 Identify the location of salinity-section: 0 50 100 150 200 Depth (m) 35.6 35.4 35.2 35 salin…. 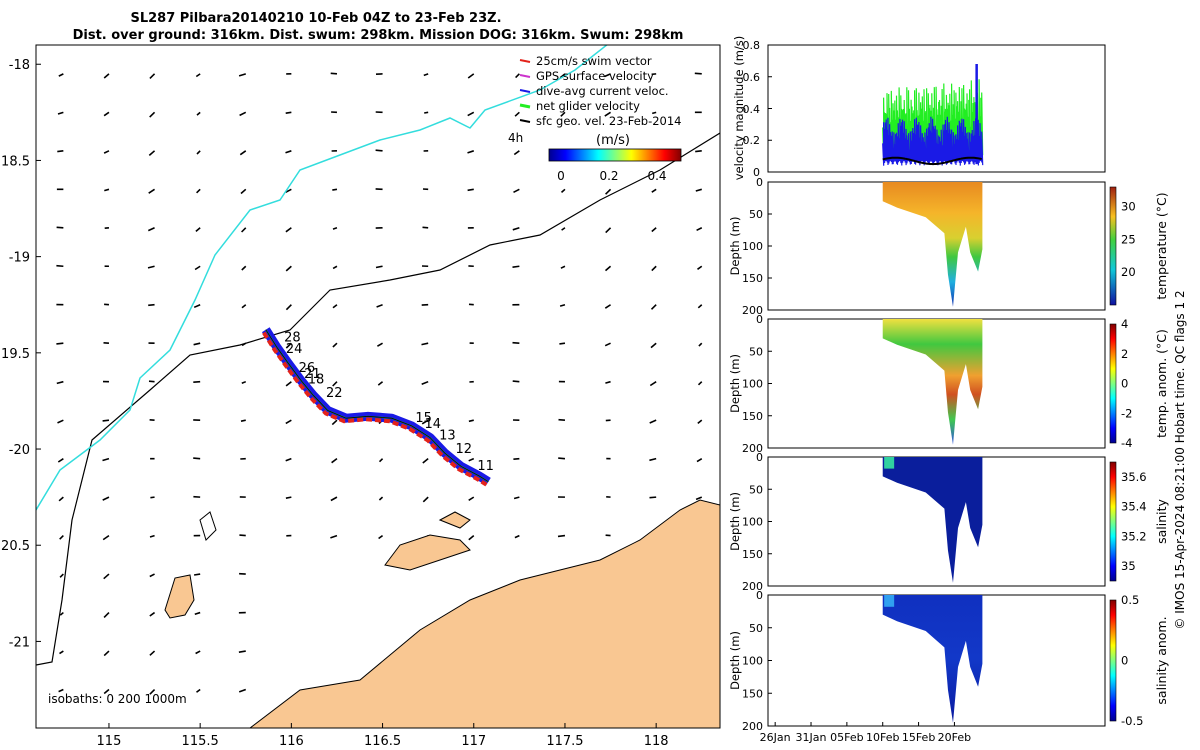
(948, 522).